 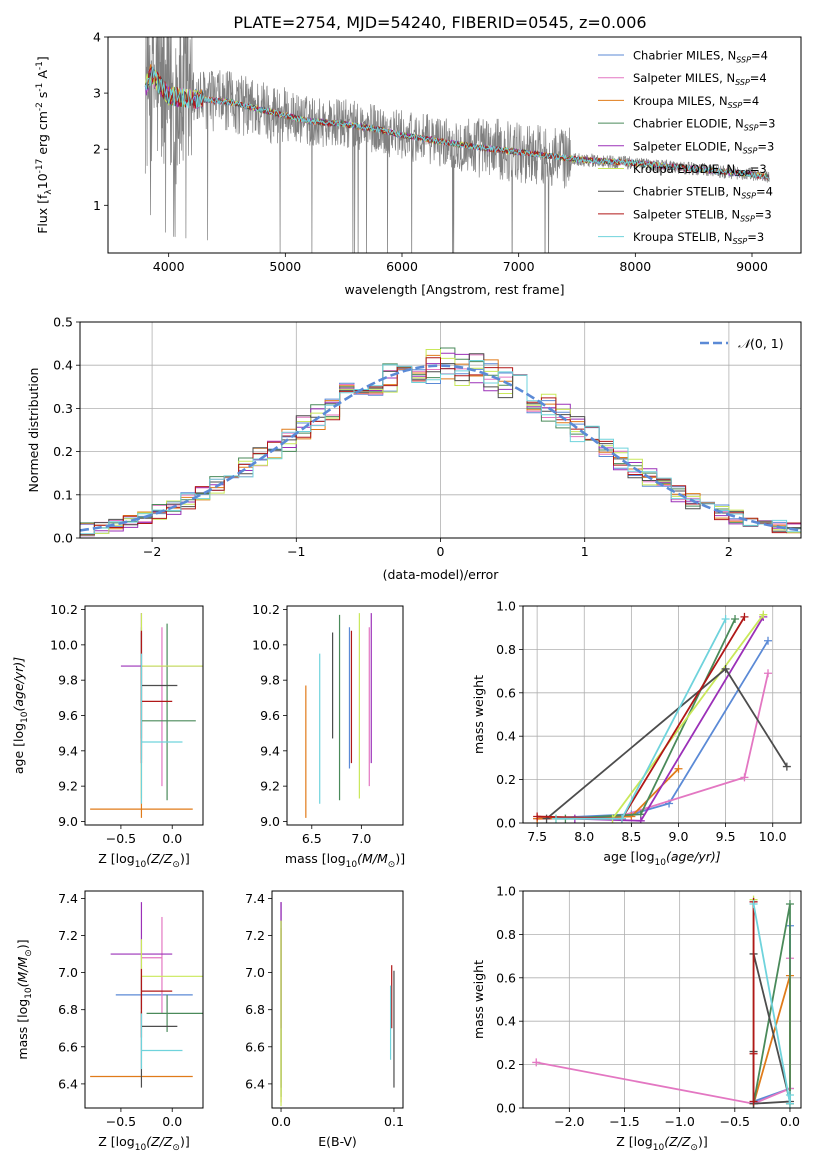 I want to click on x-tick-label: 6.5, so click(x=312, y=838).